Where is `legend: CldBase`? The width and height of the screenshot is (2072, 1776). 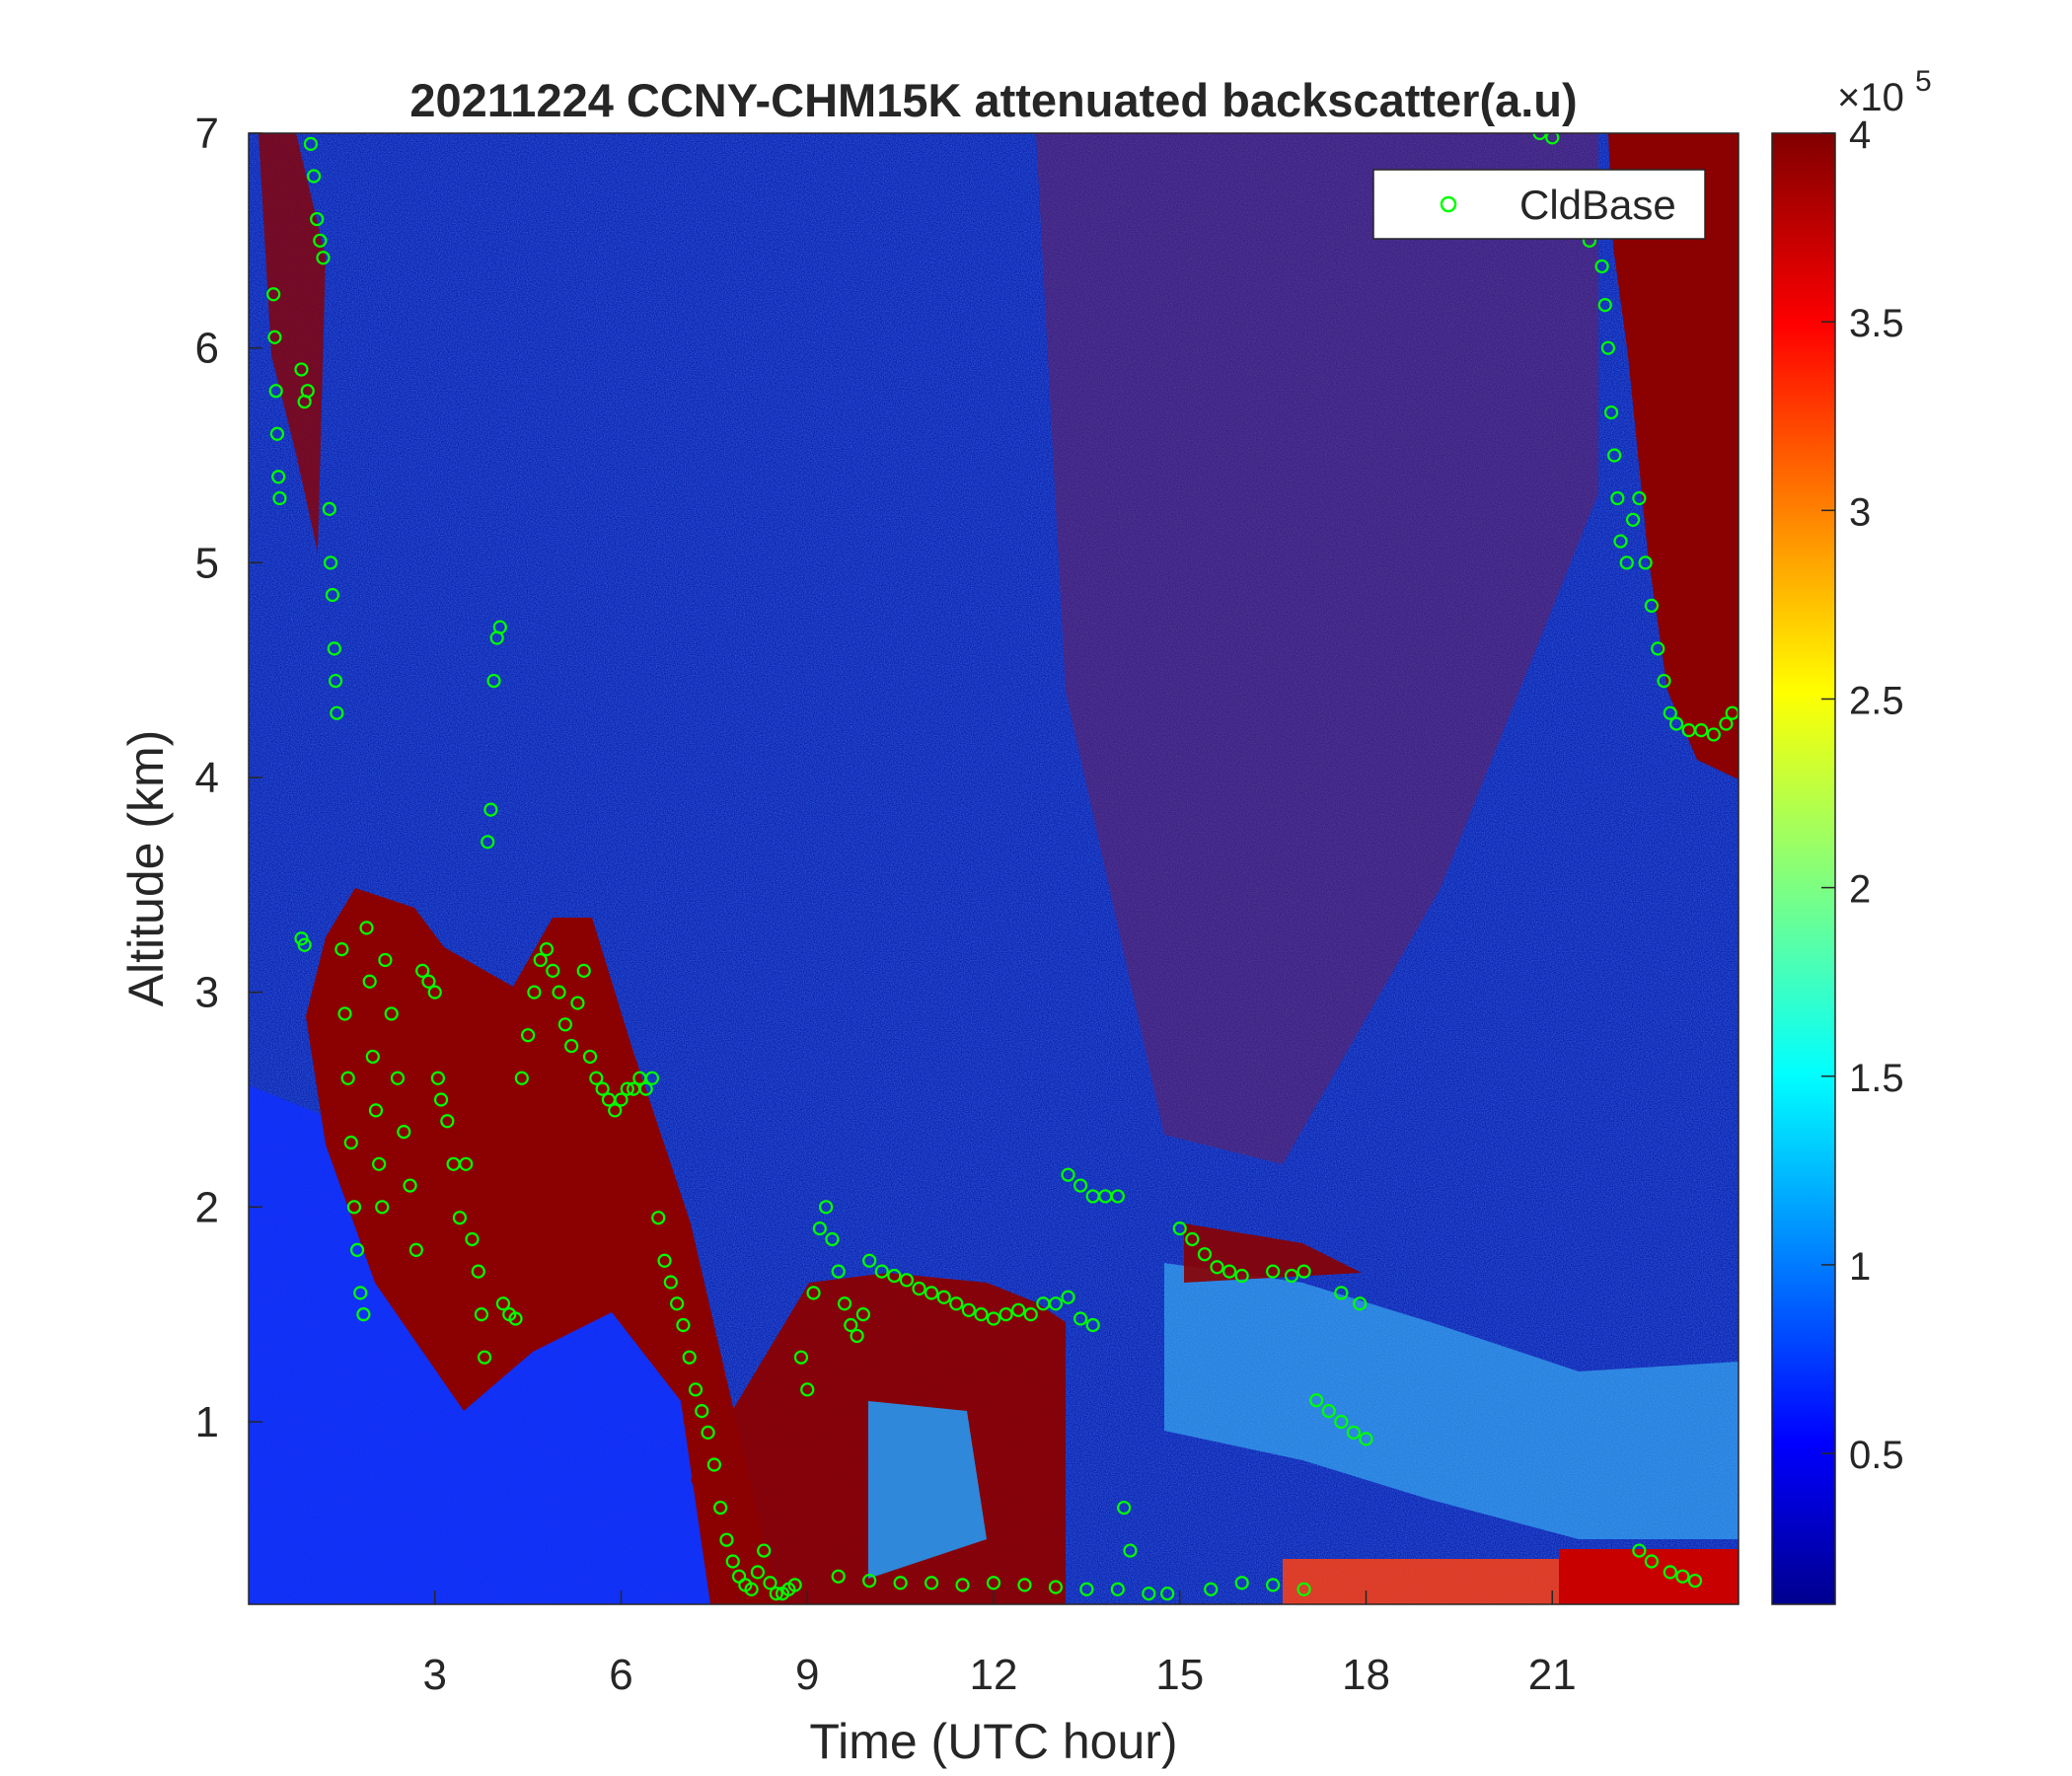 legend: CldBase is located at coordinates (1539, 205).